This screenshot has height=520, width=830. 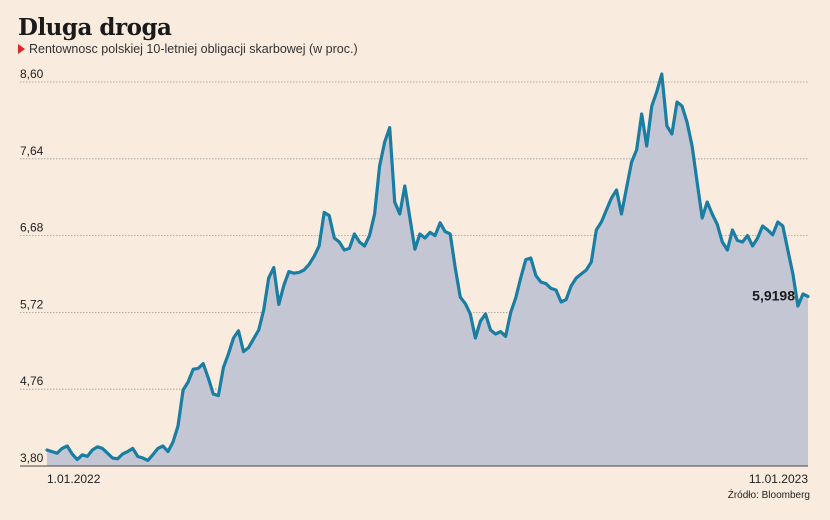 What do you see at coordinates (32, 151) in the screenshot?
I see `y-tick-label: 7,64` at bounding box center [32, 151].